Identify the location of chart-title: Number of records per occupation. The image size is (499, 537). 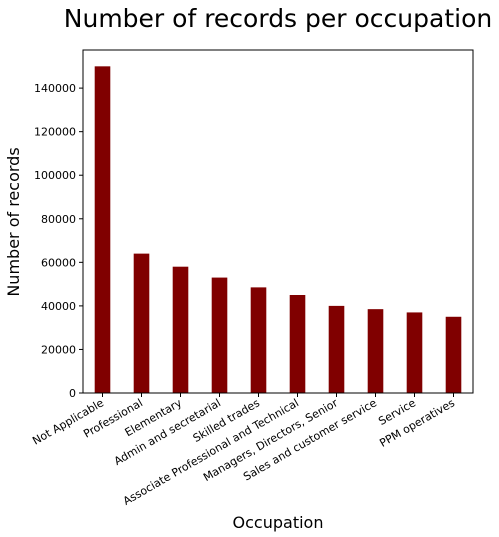
(278, 18).